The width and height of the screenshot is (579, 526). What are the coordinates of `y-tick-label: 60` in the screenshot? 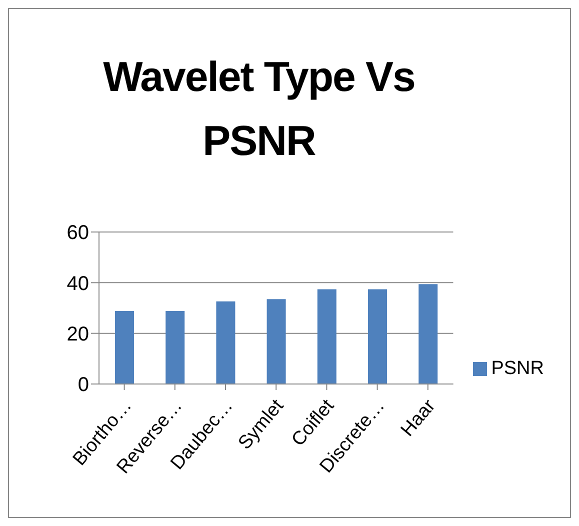 It's located at (77, 233).